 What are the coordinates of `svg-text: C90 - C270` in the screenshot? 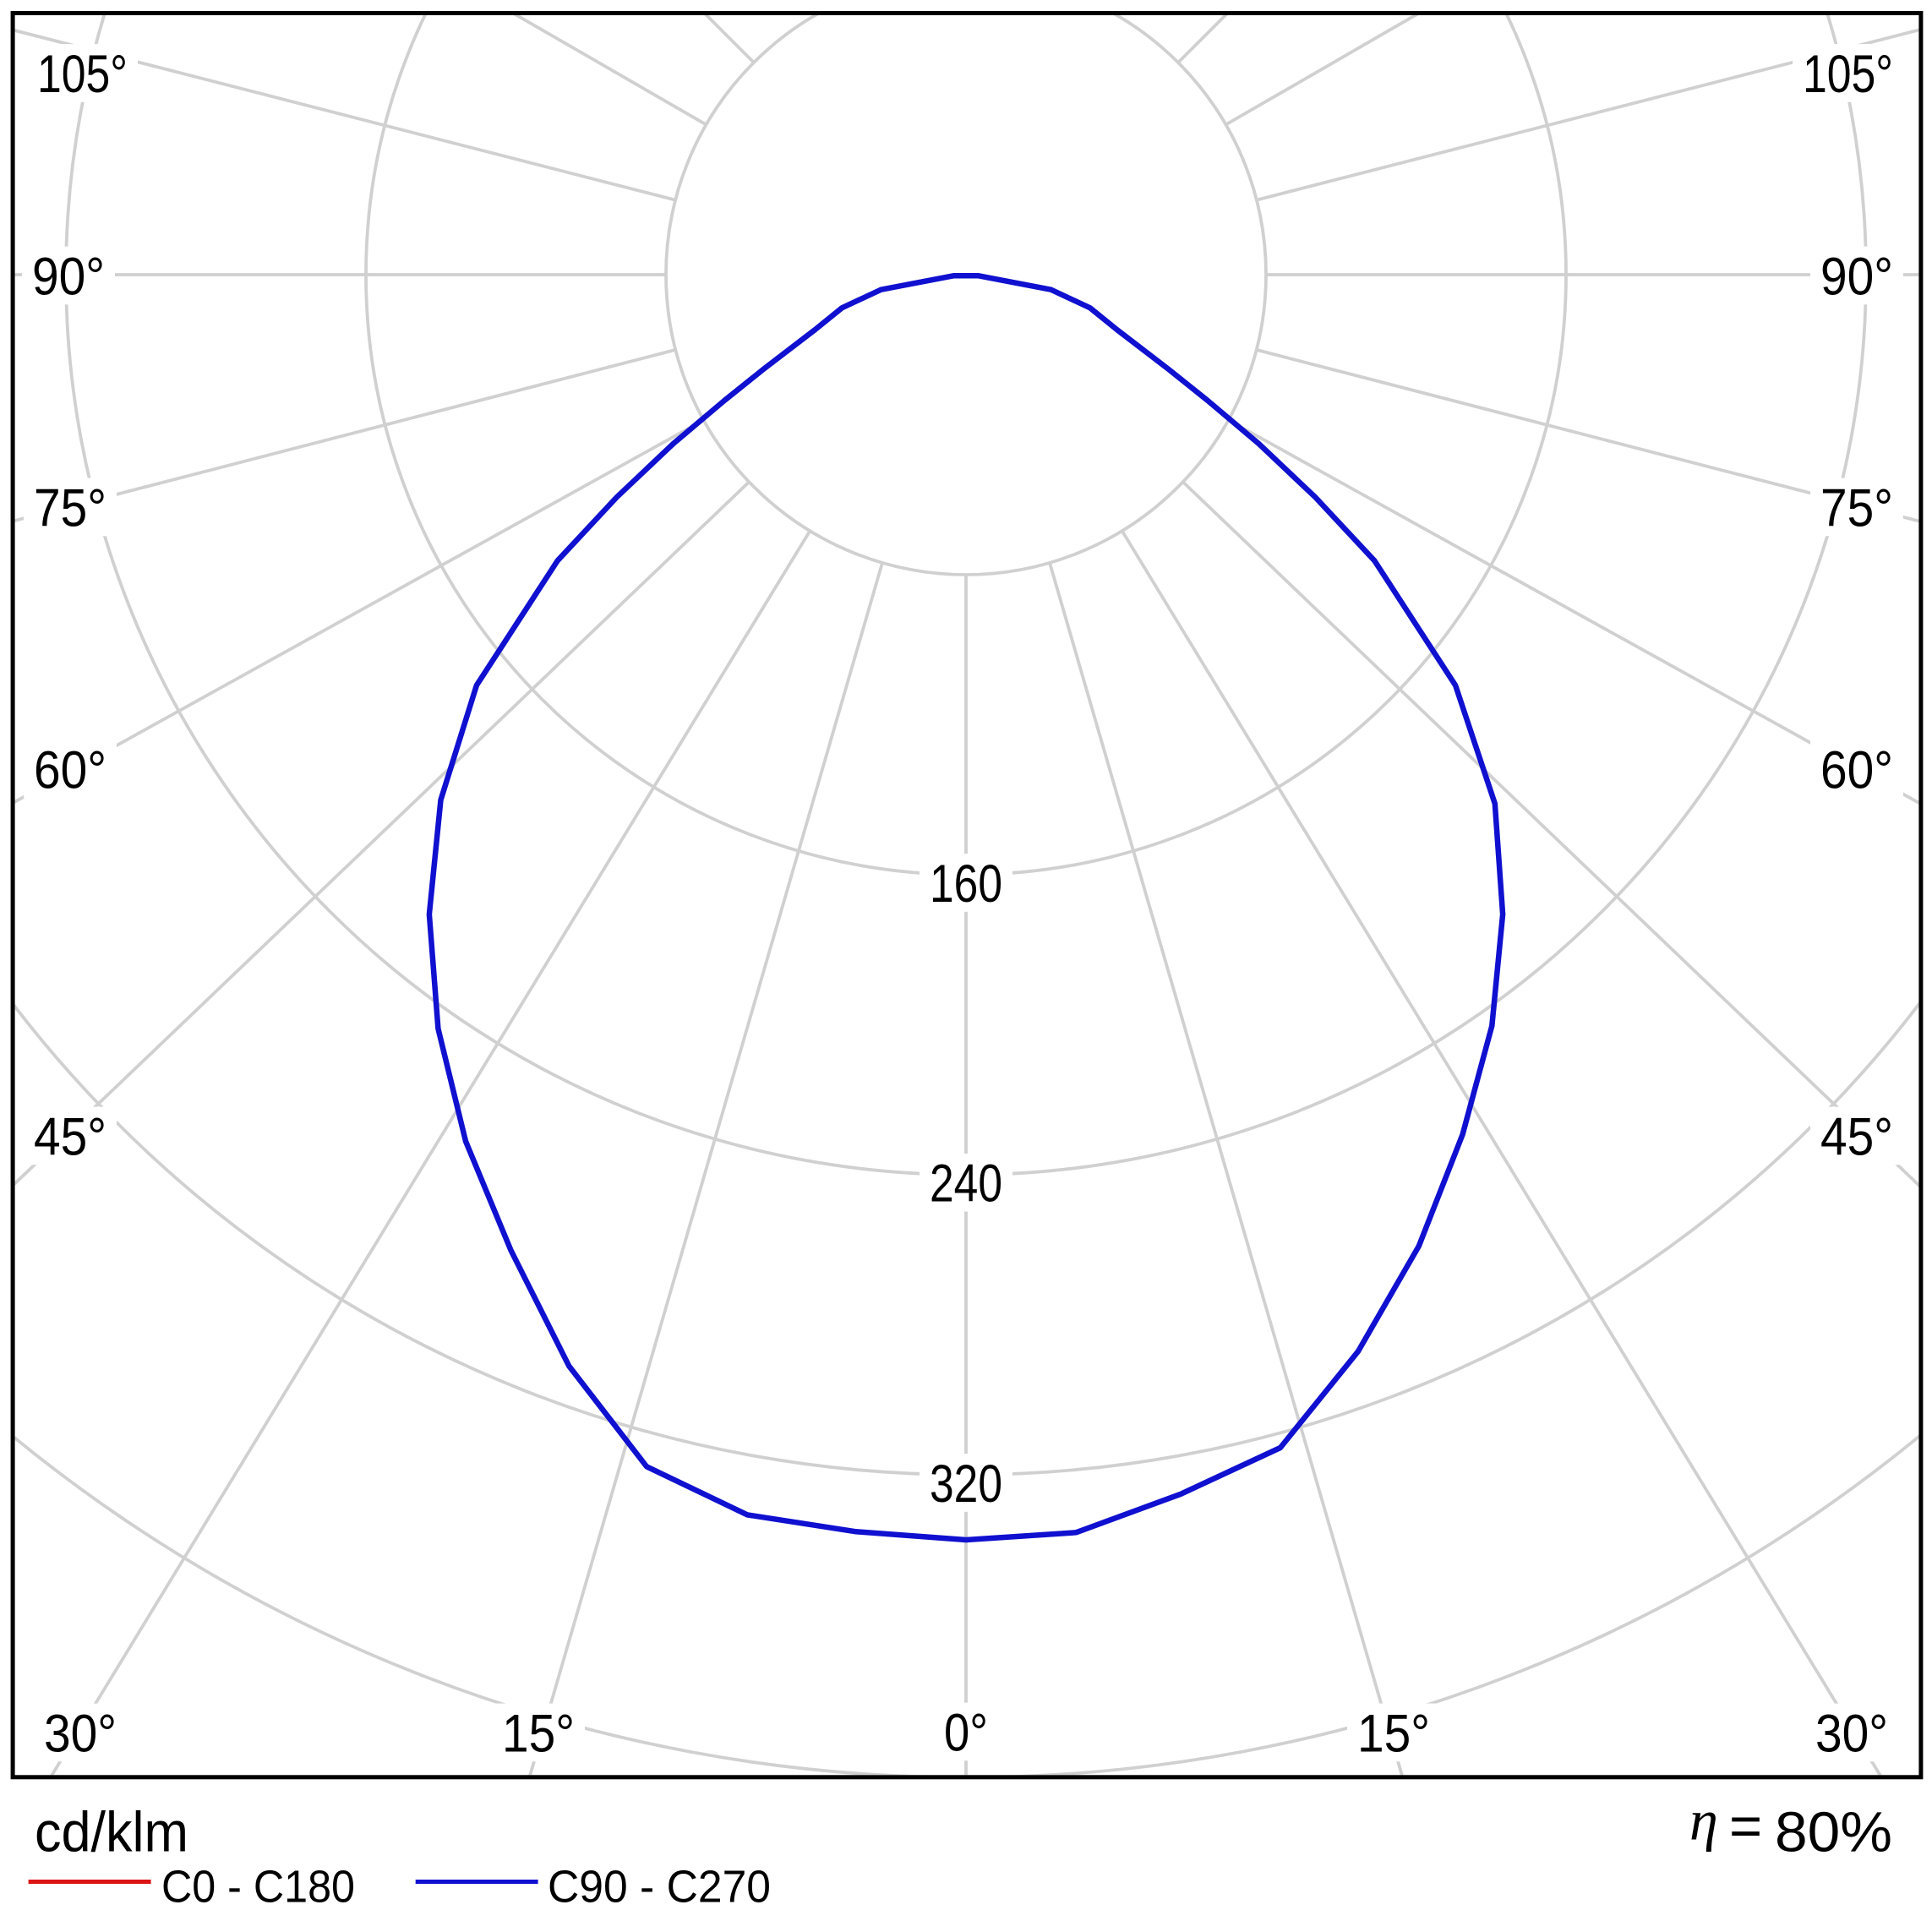 It's located at (659, 1887).